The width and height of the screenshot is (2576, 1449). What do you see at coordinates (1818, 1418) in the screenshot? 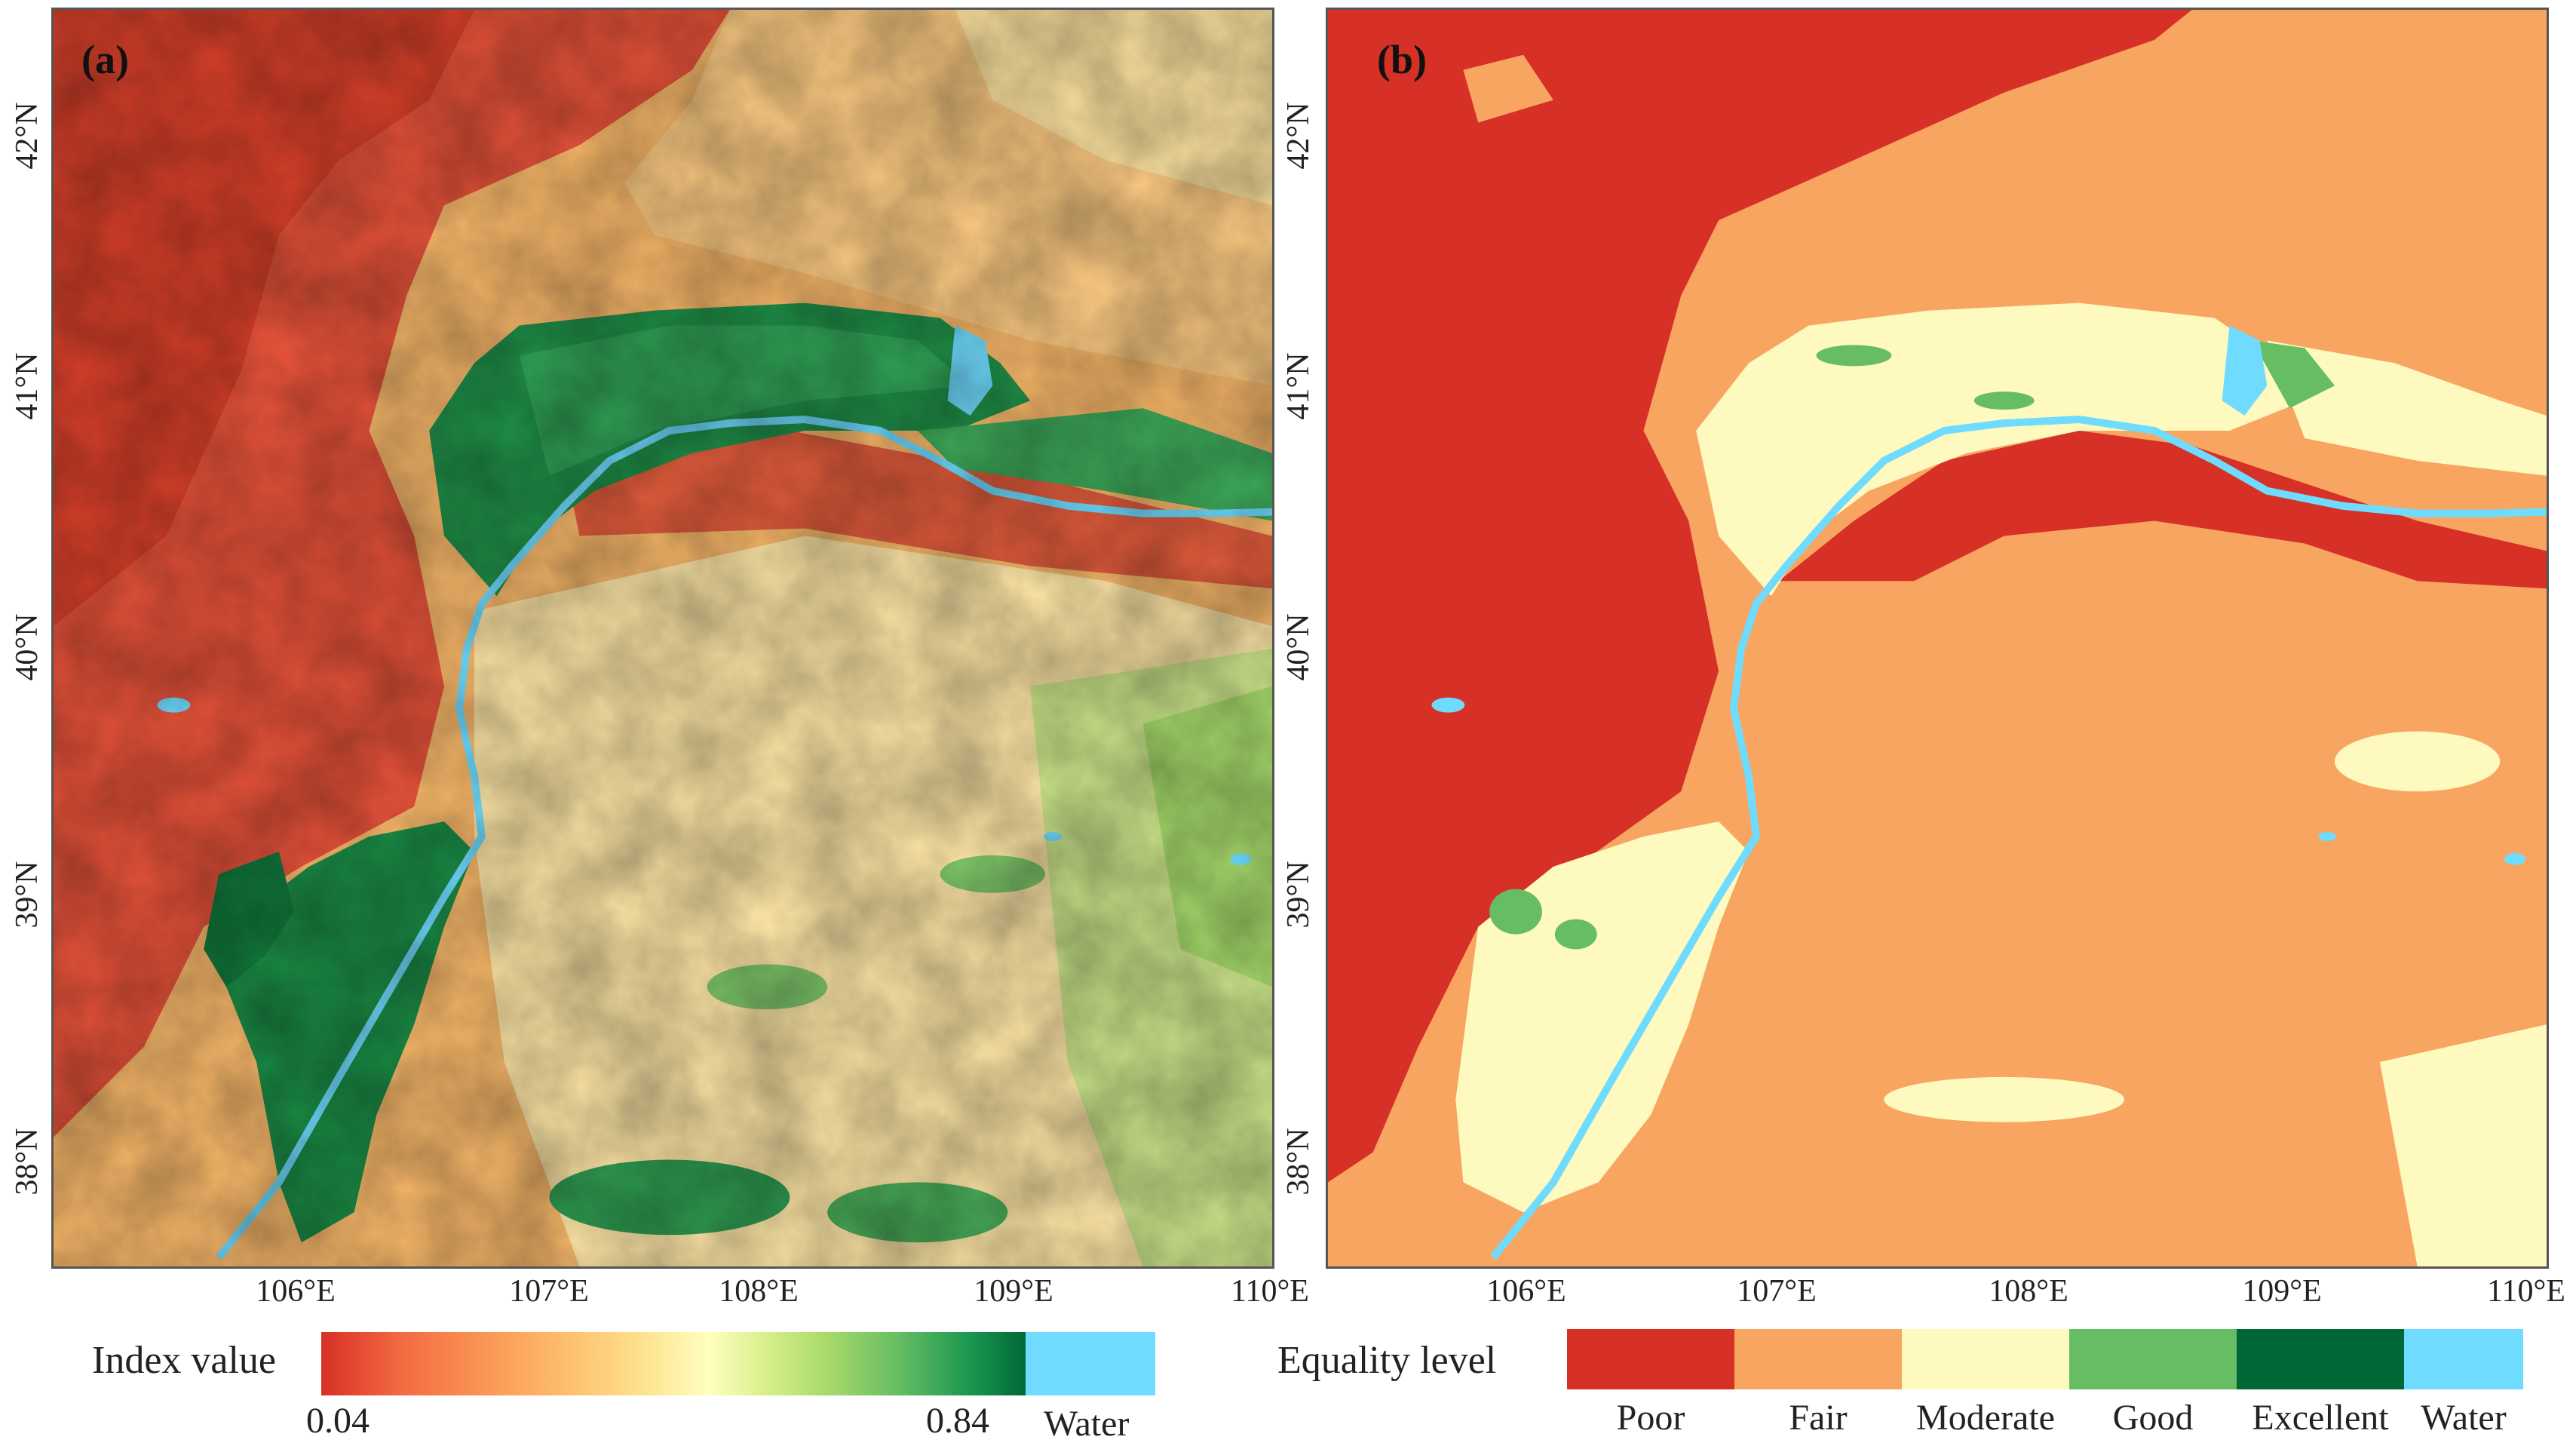
I see `legend-class-label: Fair` at bounding box center [1818, 1418].